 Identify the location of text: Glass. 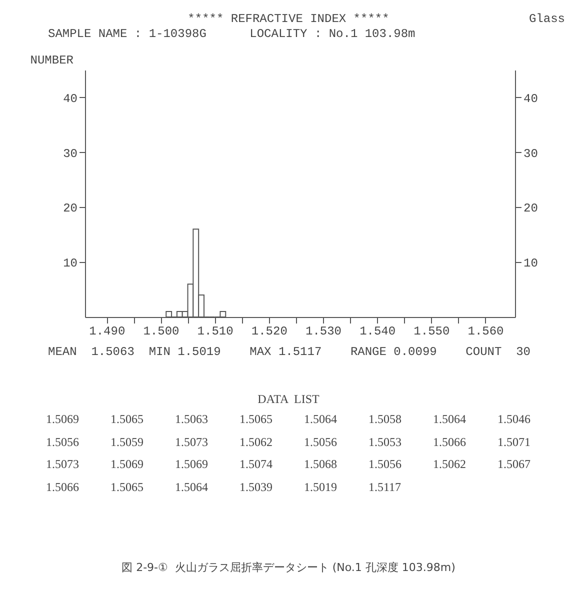
(546, 19).